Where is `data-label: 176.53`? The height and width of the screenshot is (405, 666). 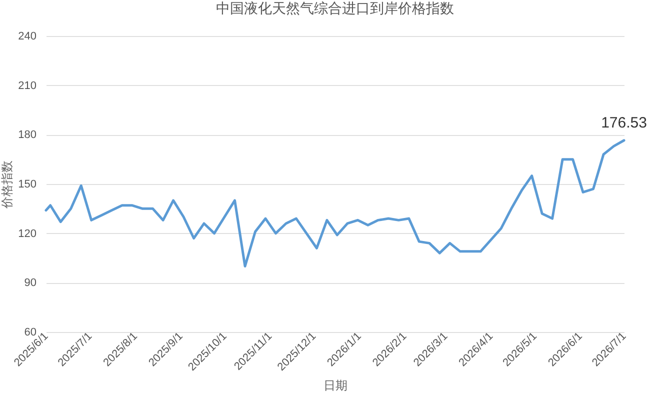
data-label: 176.53 is located at coordinates (624, 123).